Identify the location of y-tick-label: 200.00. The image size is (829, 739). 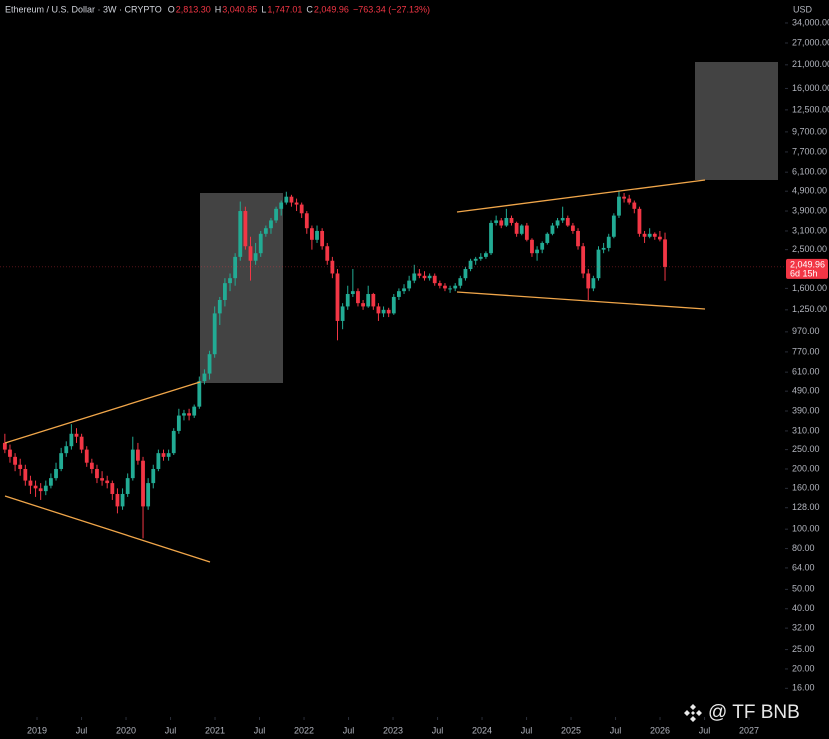
(806, 468).